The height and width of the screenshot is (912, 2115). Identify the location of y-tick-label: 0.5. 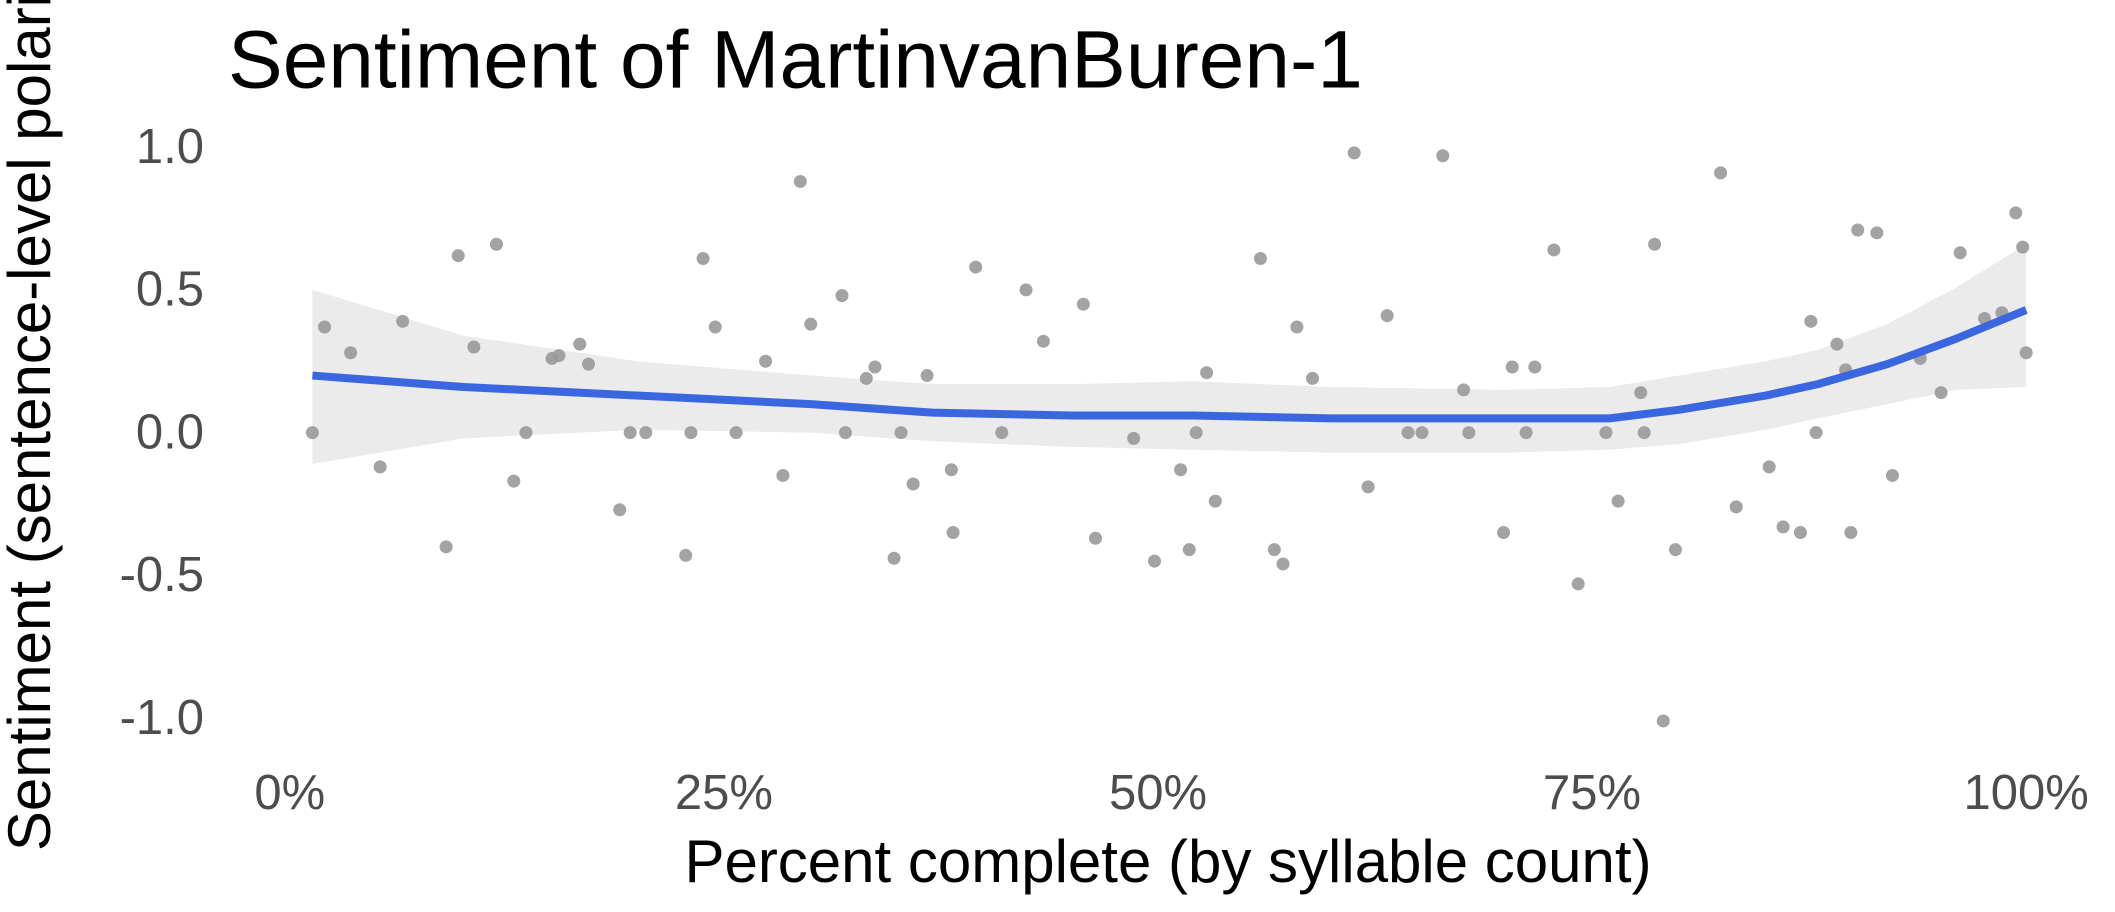
(170, 290).